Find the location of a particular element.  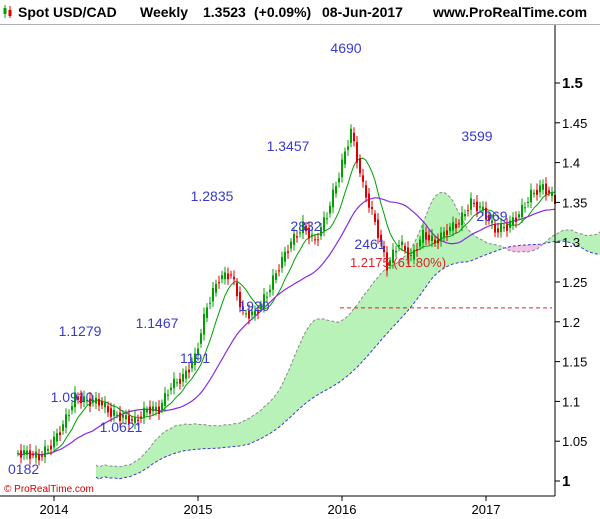

x-axis: 2014 2015 2016 2017 is located at coordinates (270, 506).